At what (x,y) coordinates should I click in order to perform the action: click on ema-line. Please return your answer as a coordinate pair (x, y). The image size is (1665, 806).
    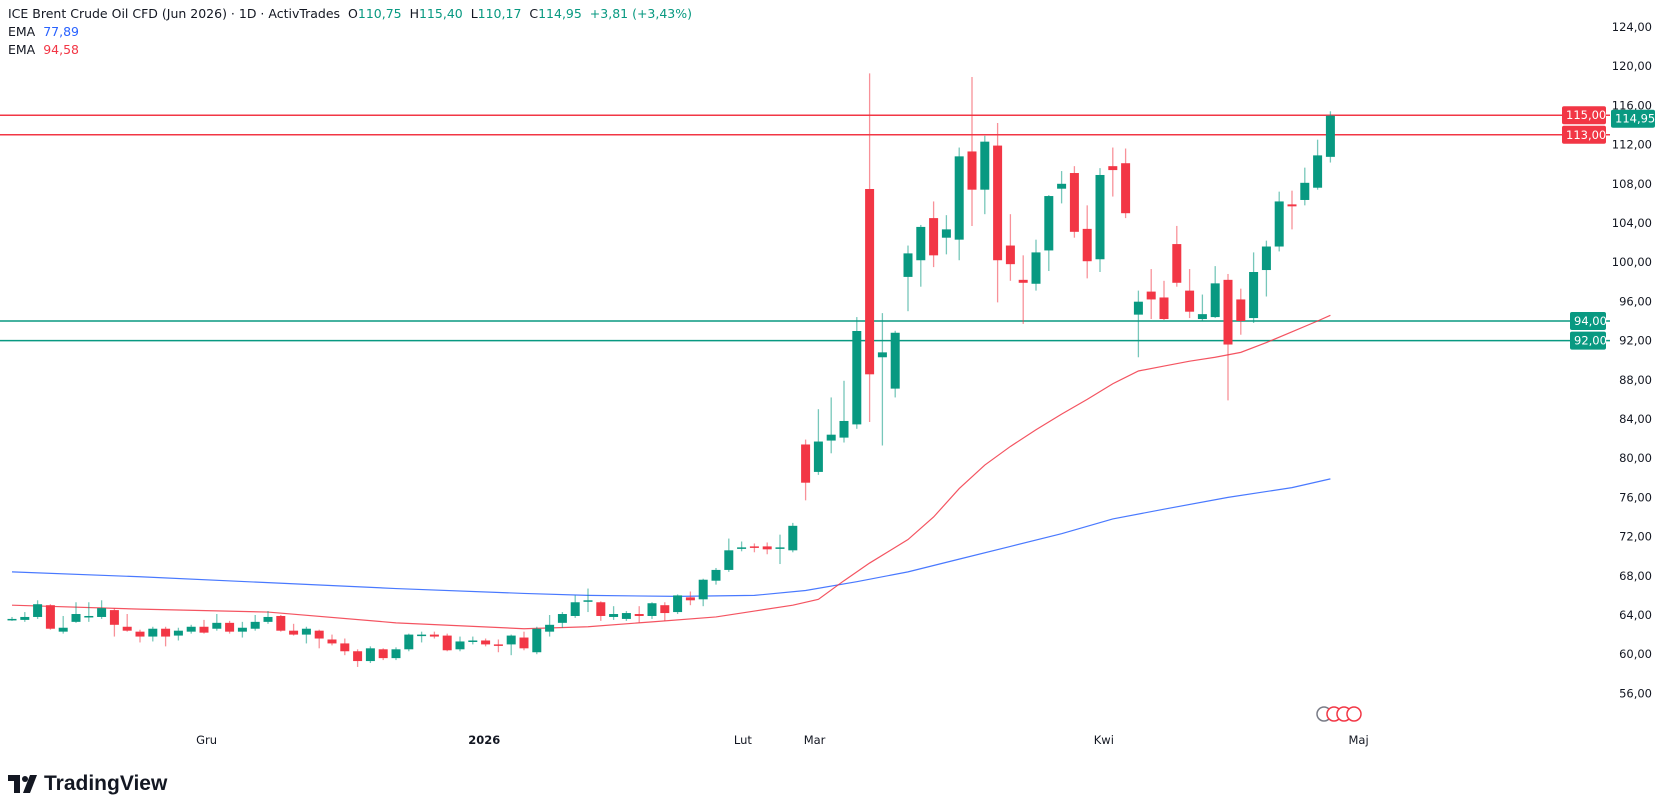
    Looking at the image, I should click on (671, 537).